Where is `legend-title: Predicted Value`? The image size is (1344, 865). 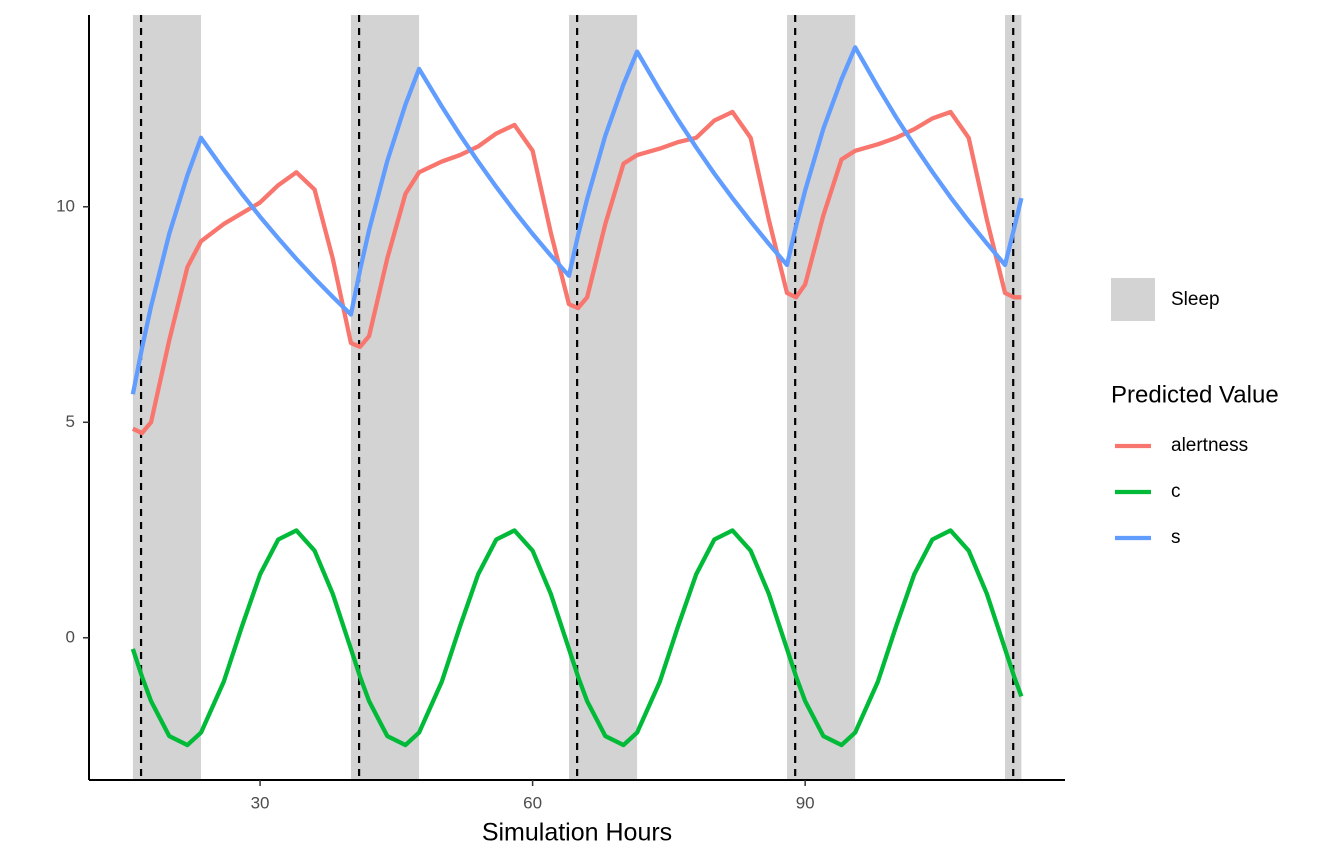
legend-title: Predicted Value is located at coordinates (1195, 394).